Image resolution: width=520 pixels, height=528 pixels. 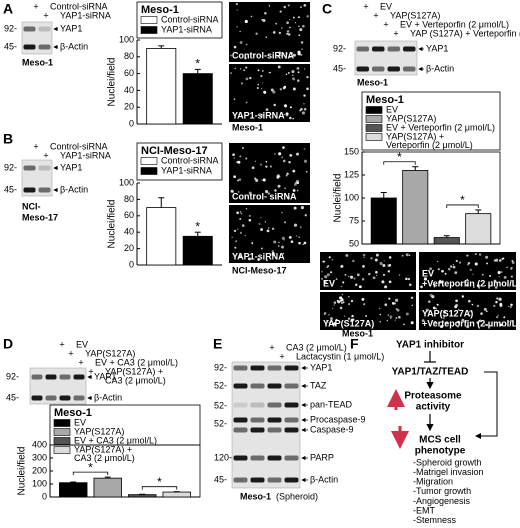 What do you see at coordinates (39, 444) in the screenshot?
I see `y-tick-label: 400` at bounding box center [39, 444].